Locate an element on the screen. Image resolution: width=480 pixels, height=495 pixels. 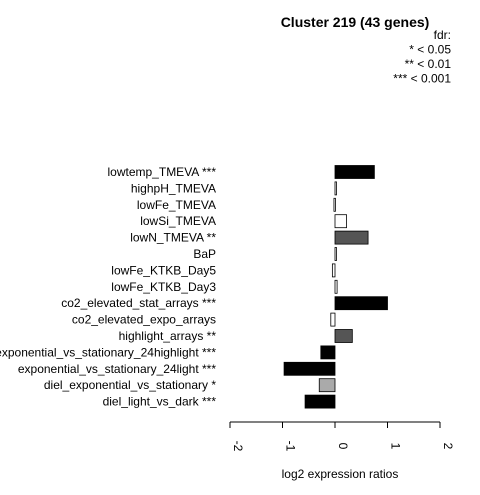
x-tick-label: 2 is located at coordinates (448, 446).